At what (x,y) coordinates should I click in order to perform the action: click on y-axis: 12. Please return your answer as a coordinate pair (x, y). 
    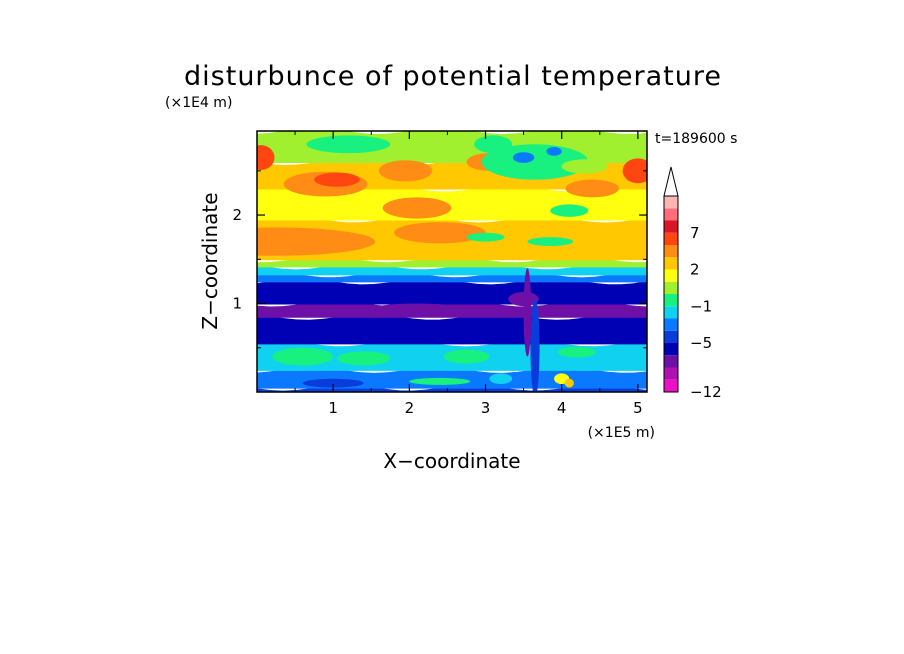
    Looking at the image, I should click on (439, 259).